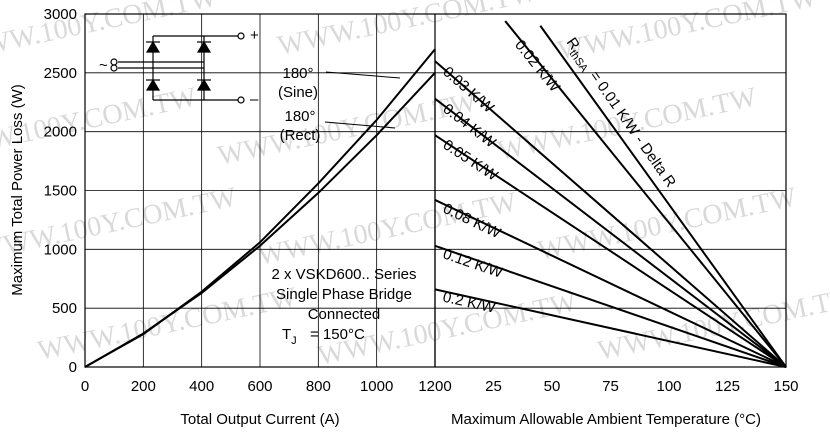 The width and height of the screenshot is (830, 433). I want to click on right-x-tick-label: 75, so click(610, 386).